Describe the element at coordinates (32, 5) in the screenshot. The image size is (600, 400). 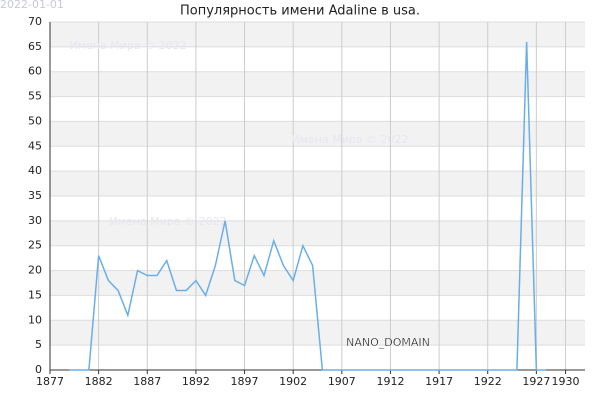
I see `date-stamp: 2022-01-01` at that location.